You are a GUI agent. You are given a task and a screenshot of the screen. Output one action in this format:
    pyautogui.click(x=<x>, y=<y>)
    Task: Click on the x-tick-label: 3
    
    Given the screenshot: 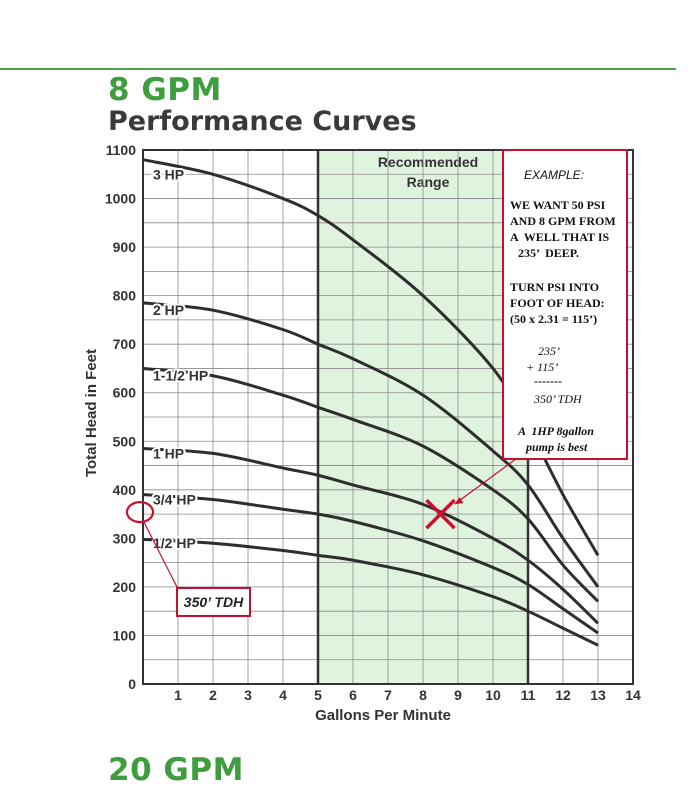 What is the action you would take?
    pyautogui.click(x=248, y=695)
    